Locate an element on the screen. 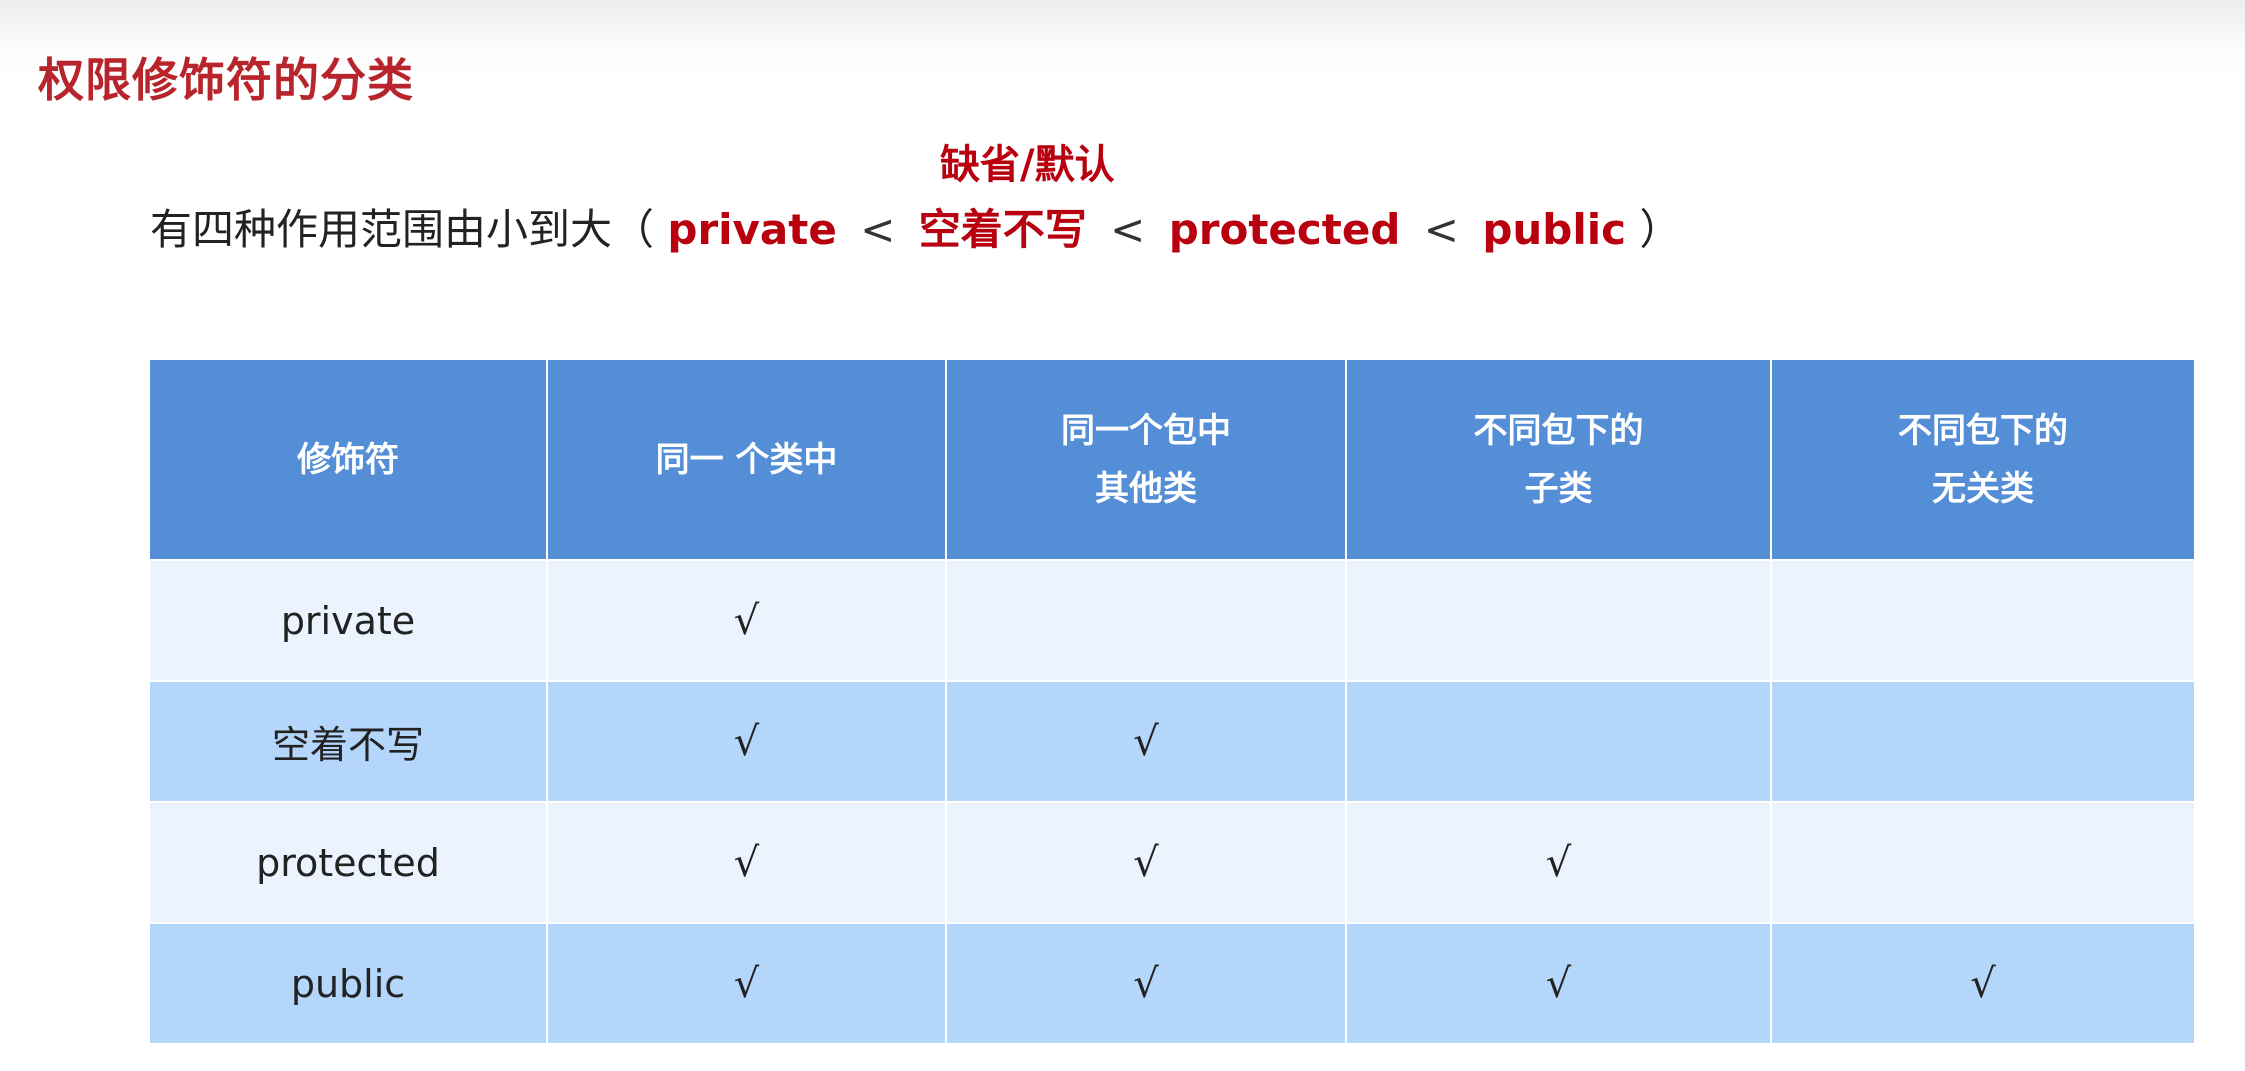  scope-protected: protected is located at coordinates (1284, 229).